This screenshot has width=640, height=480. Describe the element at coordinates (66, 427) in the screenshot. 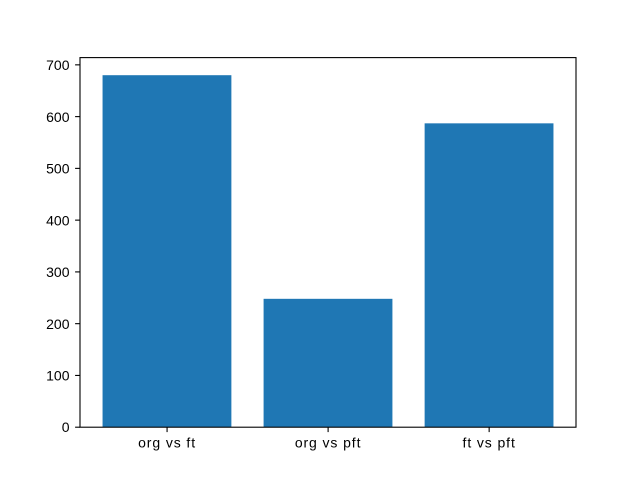

I see `svg-text: 0` at that location.